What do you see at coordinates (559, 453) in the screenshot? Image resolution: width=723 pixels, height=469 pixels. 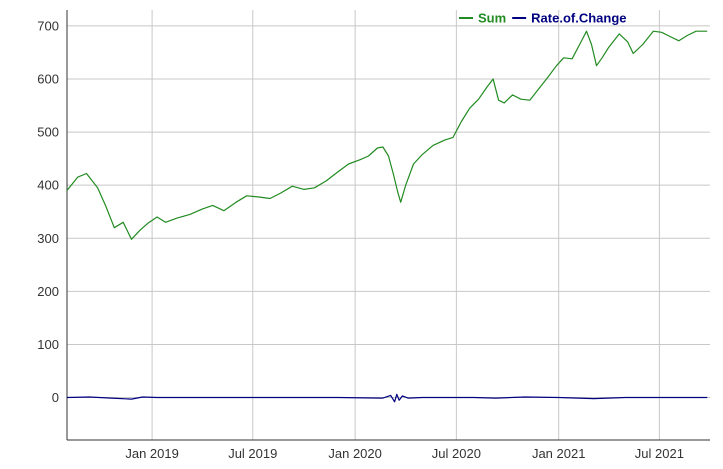 I see `x-tick-label: Jan 2021` at bounding box center [559, 453].